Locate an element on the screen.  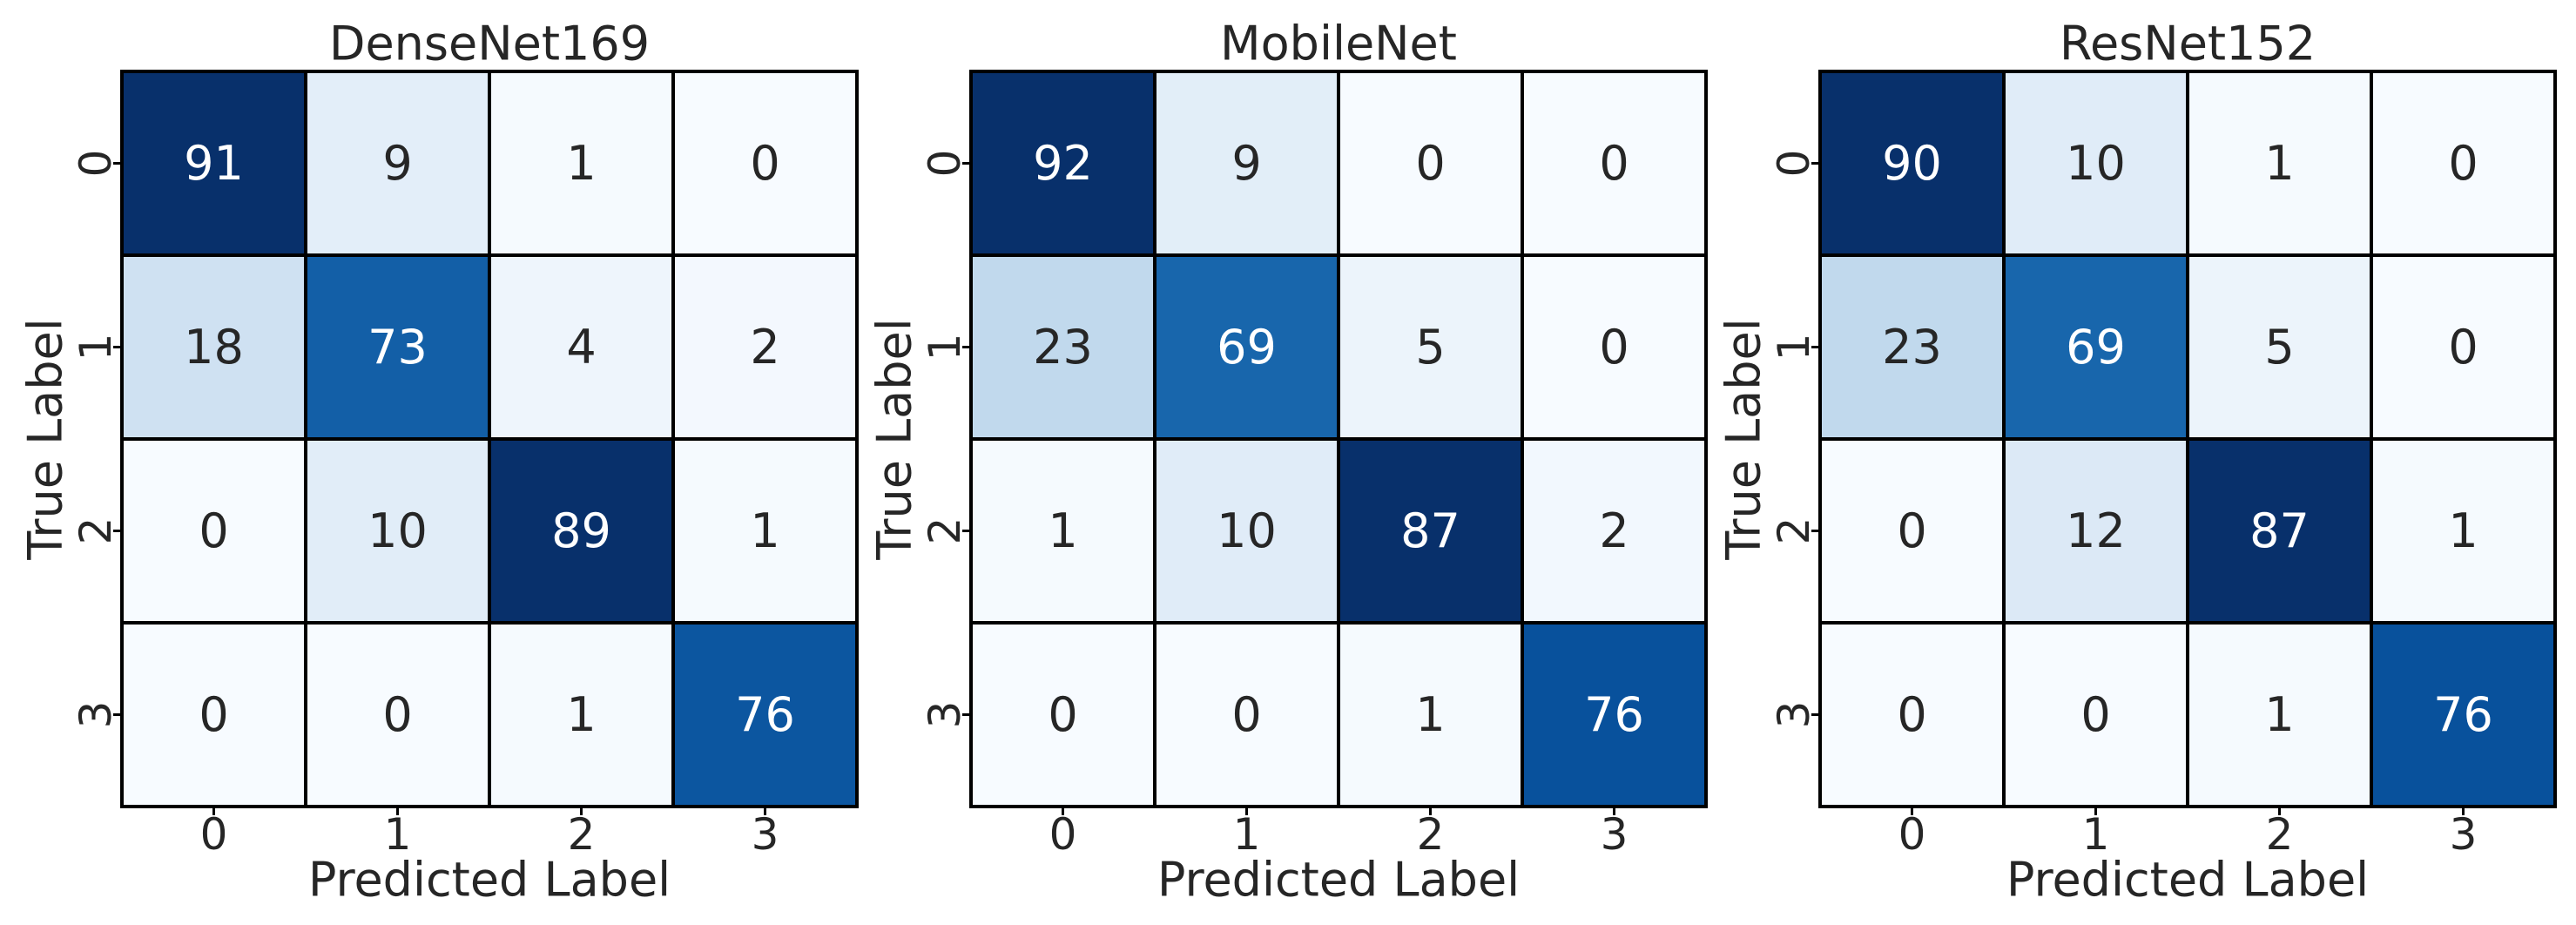
heatmap-cell-densenet169-r1-c3 is located at coordinates (765, 347).